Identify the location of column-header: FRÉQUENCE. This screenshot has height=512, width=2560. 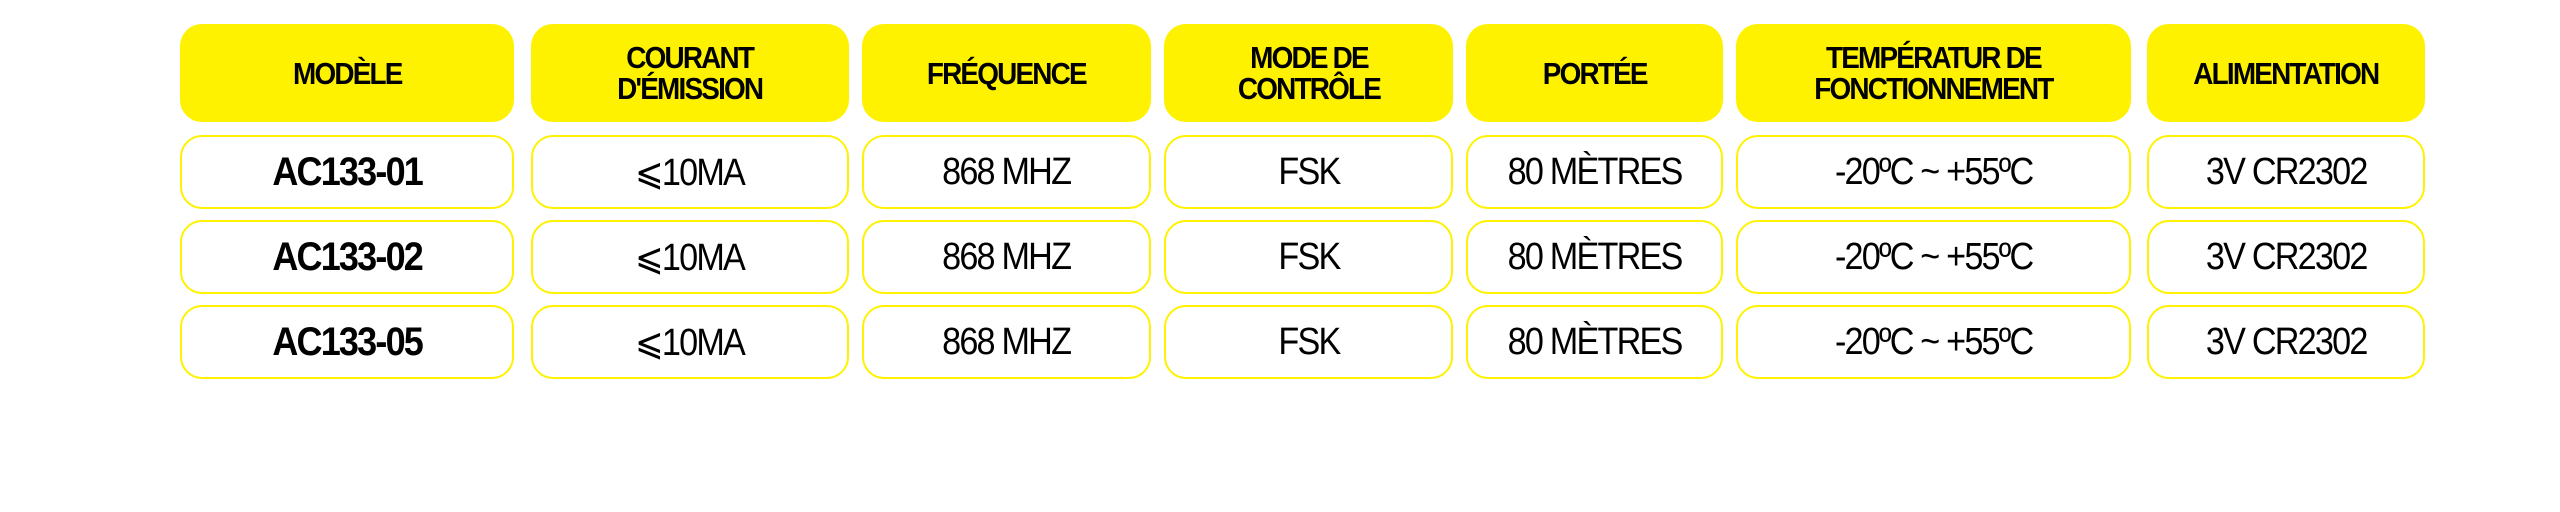
(1006, 73).